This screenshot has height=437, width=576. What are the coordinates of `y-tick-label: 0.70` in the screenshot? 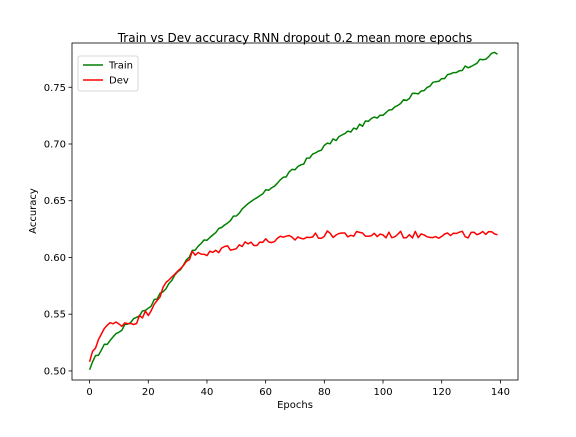 It's located at (55, 144).